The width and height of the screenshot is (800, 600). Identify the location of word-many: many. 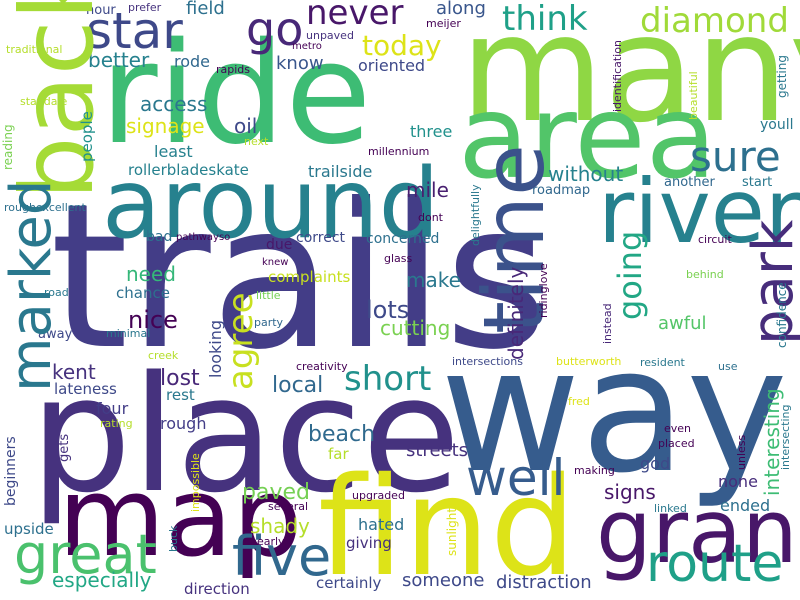
(630, 77).